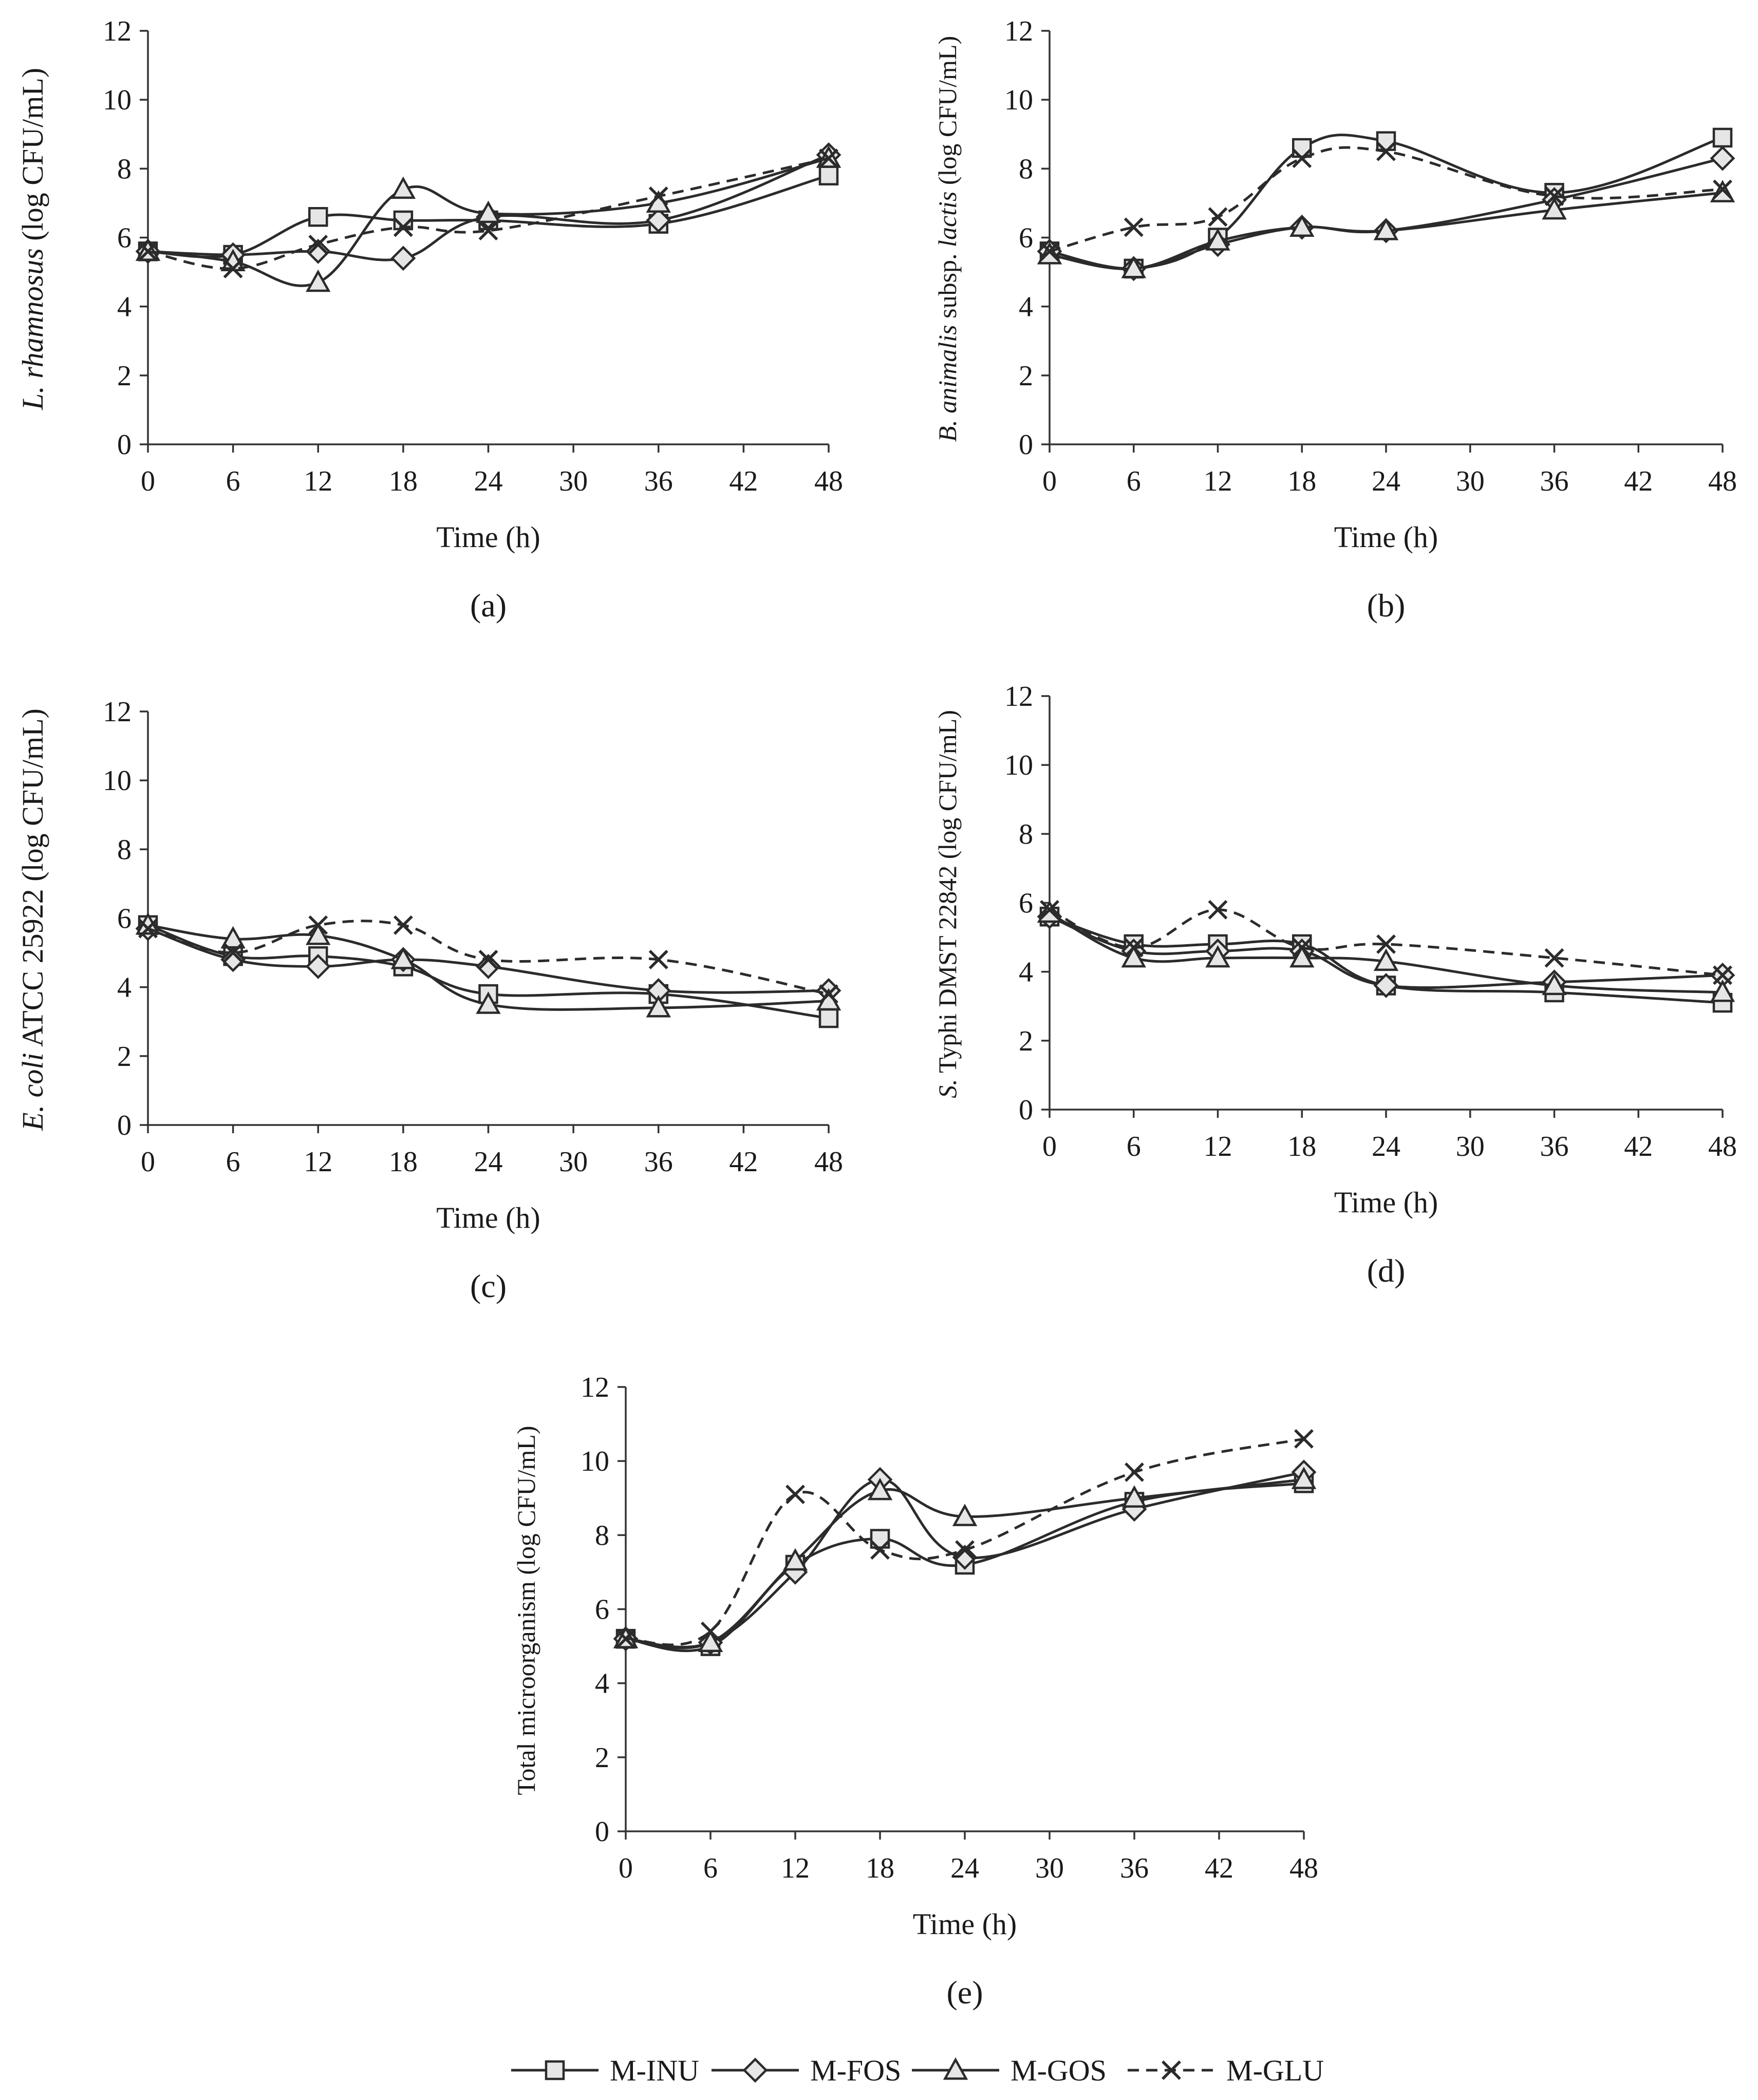  What do you see at coordinates (148, 481) in the screenshot?
I see `x-tick-label: 0` at bounding box center [148, 481].